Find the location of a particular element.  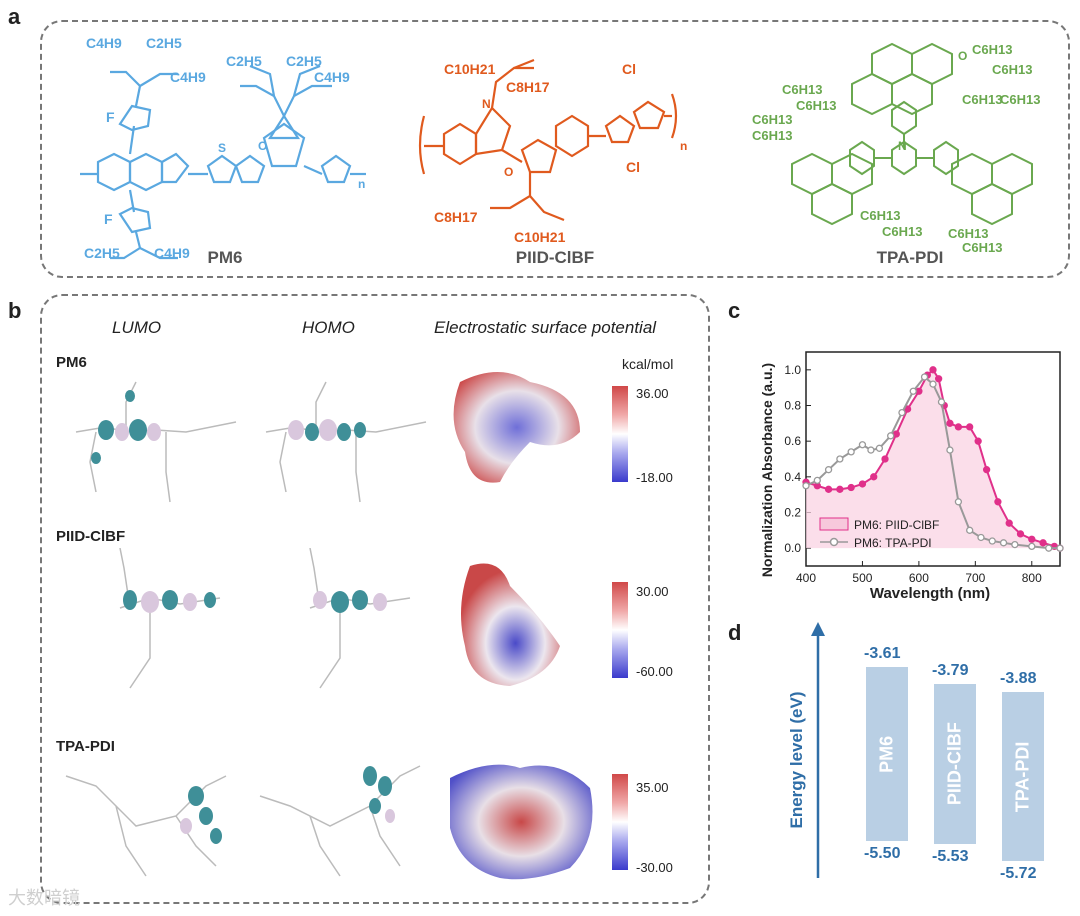

energy-lumo-value-0: -3.61 is located at coordinates (882, 654).